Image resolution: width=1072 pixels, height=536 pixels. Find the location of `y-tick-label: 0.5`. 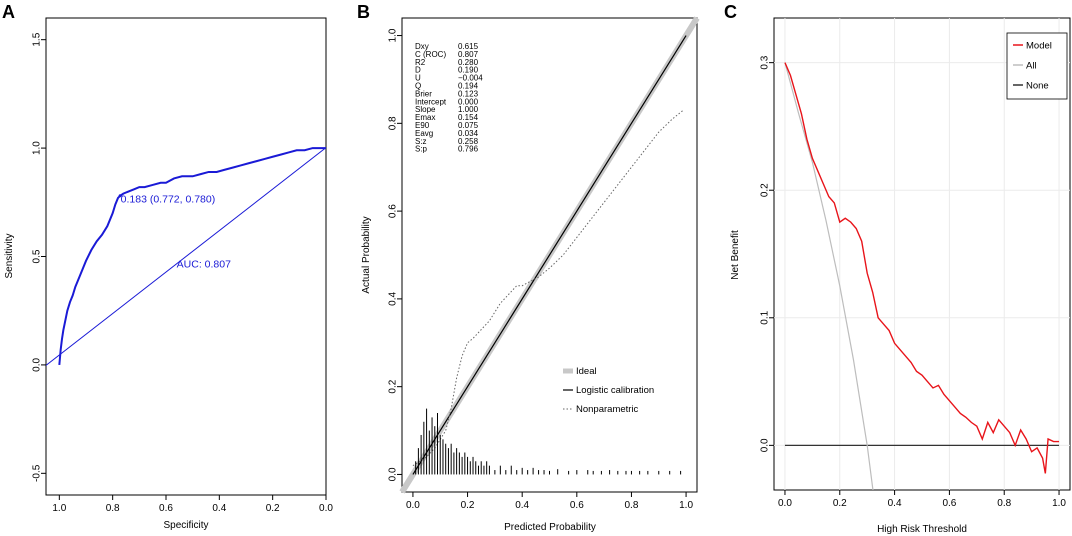

y-tick-label: 0.5 is located at coordinates (37, 256).